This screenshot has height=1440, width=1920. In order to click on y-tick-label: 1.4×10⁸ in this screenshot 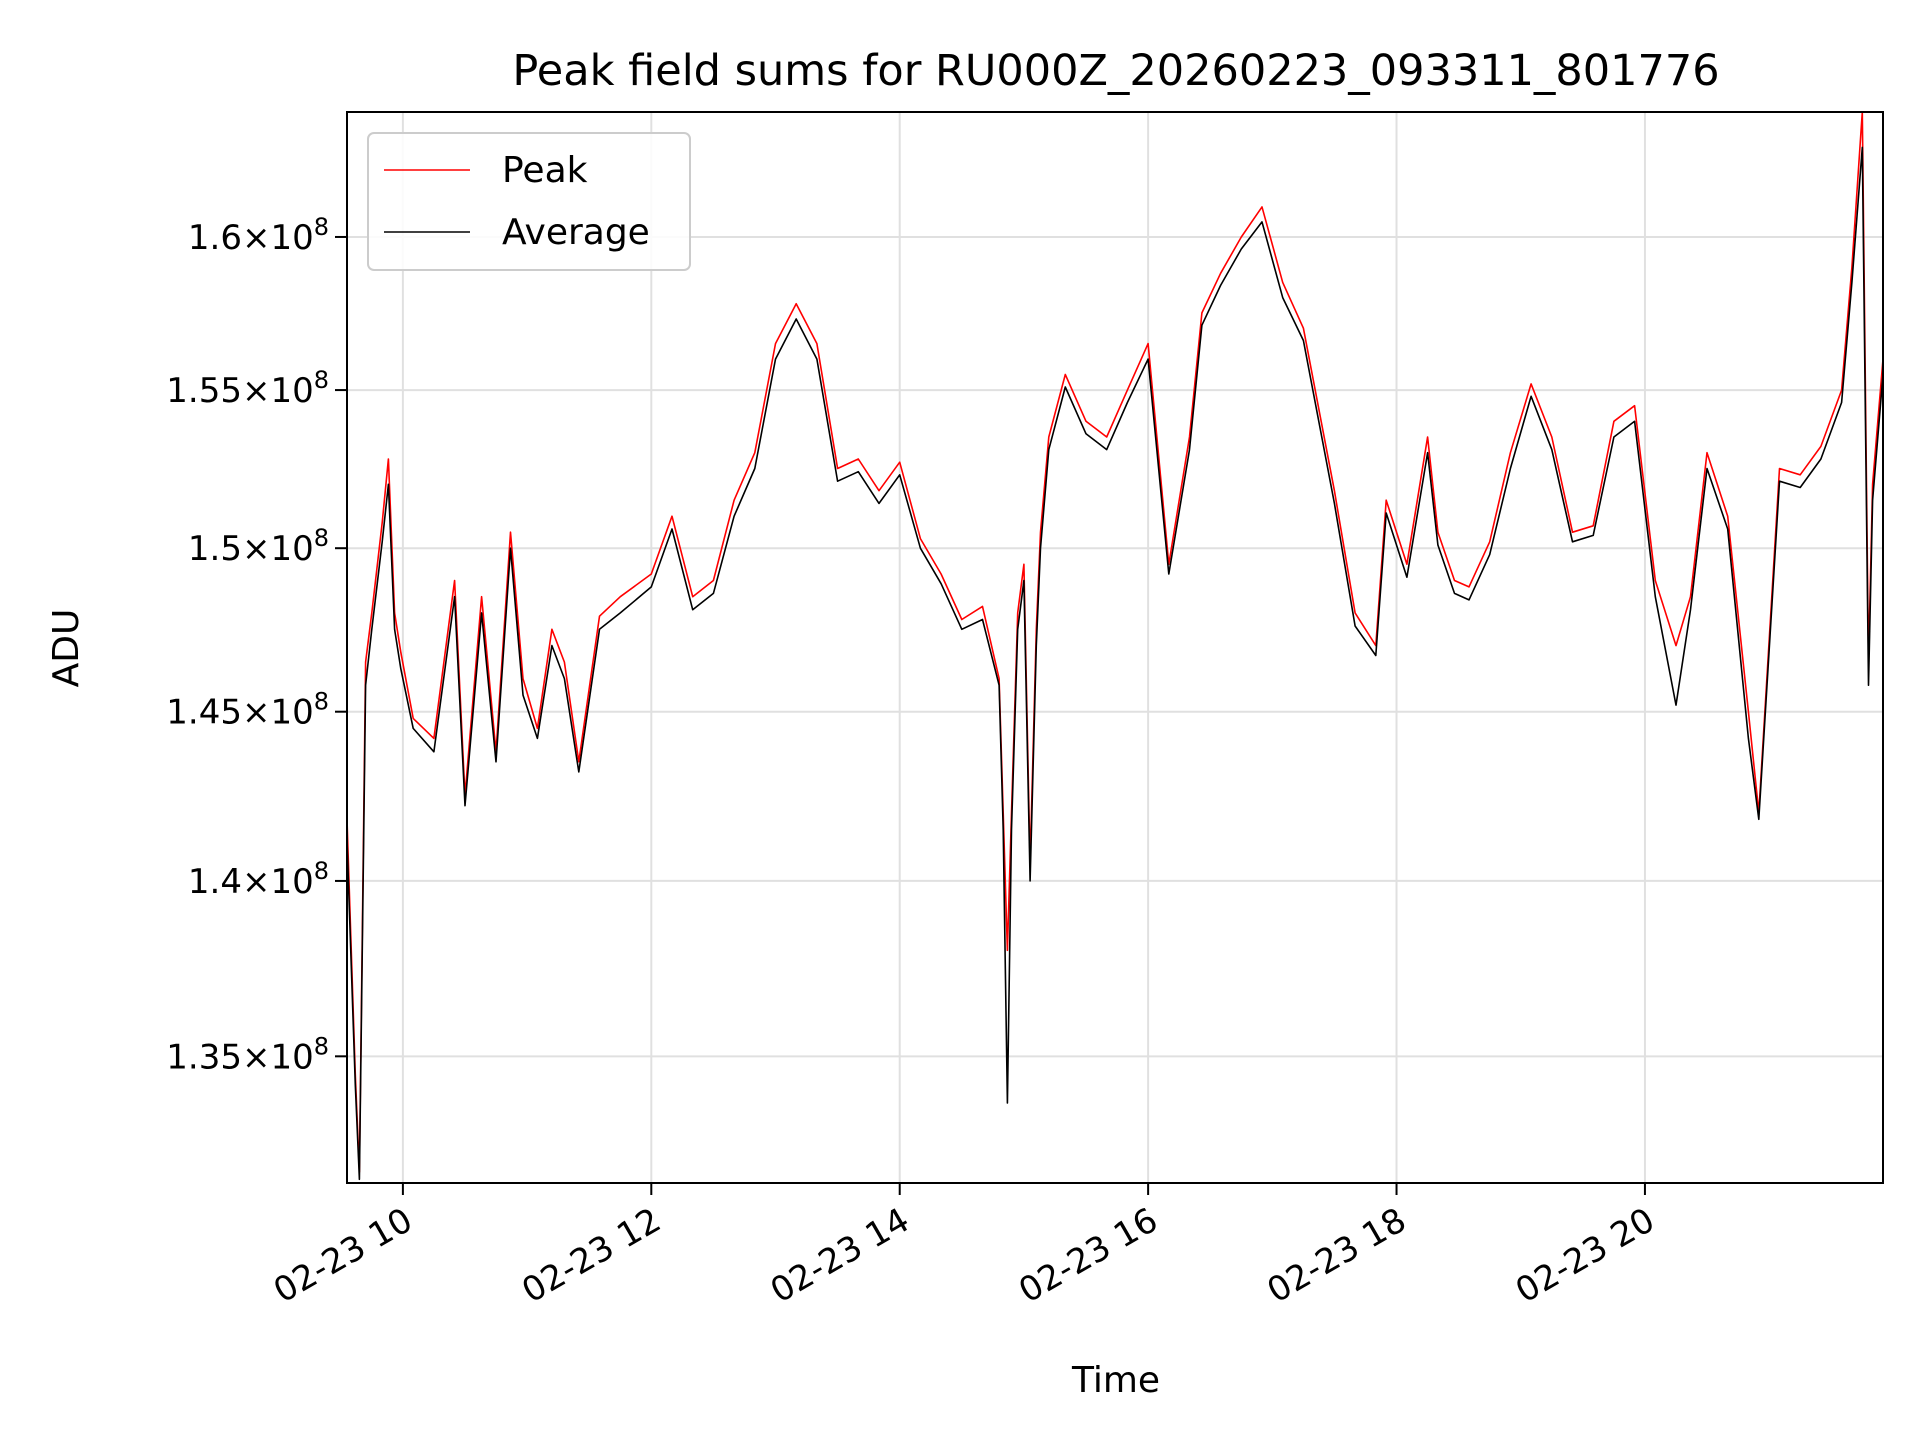, I will do `click(258, 879)`.